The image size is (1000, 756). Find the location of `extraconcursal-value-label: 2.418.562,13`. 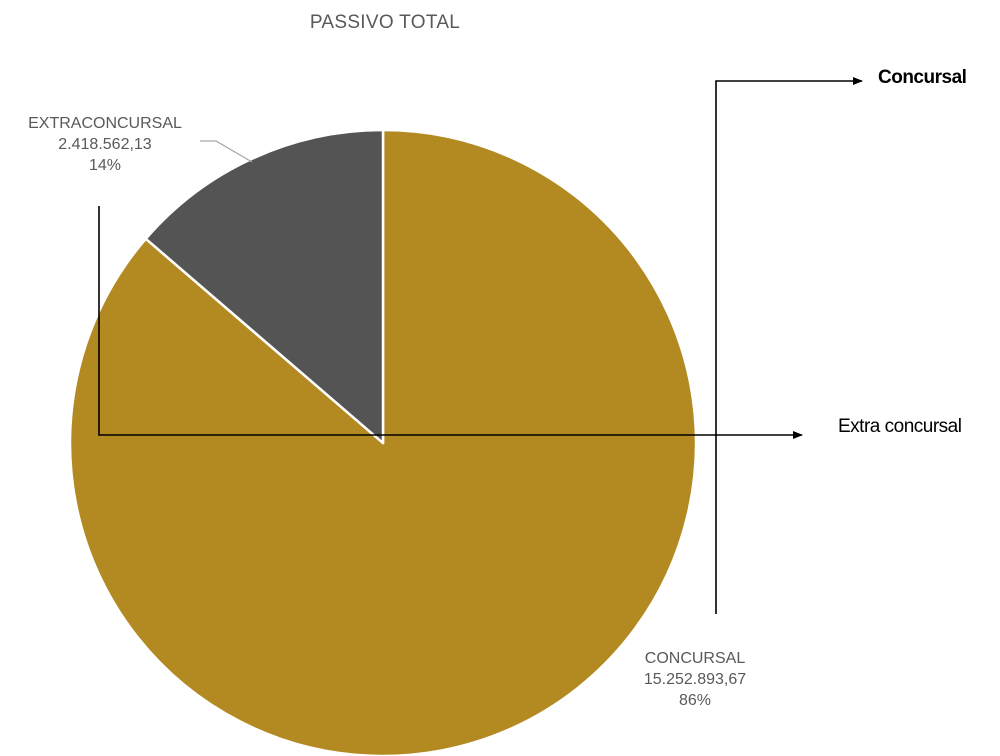

extraconcursal-value-label: 2.418.562,13 is located at coordinates (105, 144).